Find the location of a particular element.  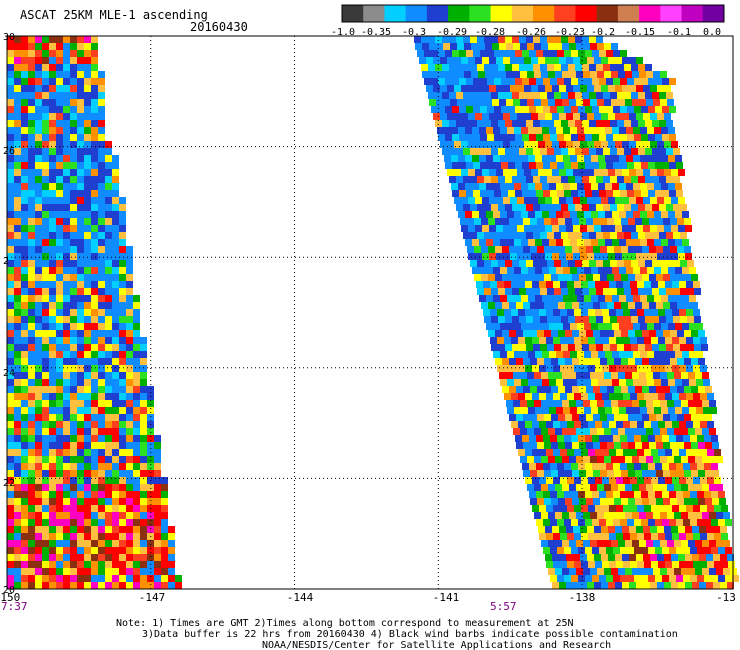

lon-label: -147 is located at coordinates (152, 597).